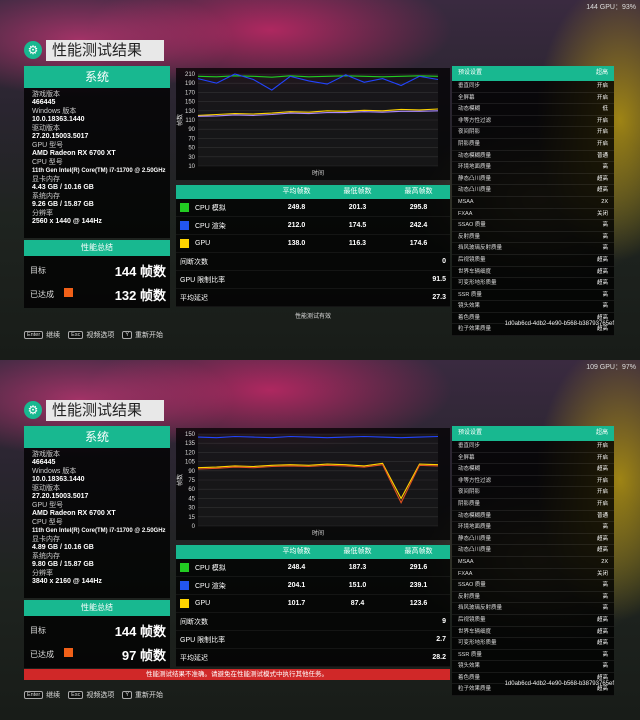  What do you see at coordinates (140, 271) in the screenshot?
I see `target-value: 144 帧数` at bounding box center [140, 271].